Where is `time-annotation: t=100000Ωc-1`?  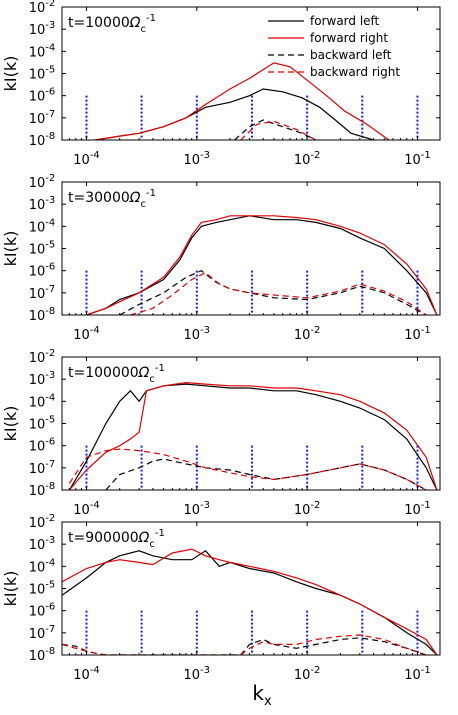
time-annotation: t=100000Ωc-1 is located at coordinates (116, 374).